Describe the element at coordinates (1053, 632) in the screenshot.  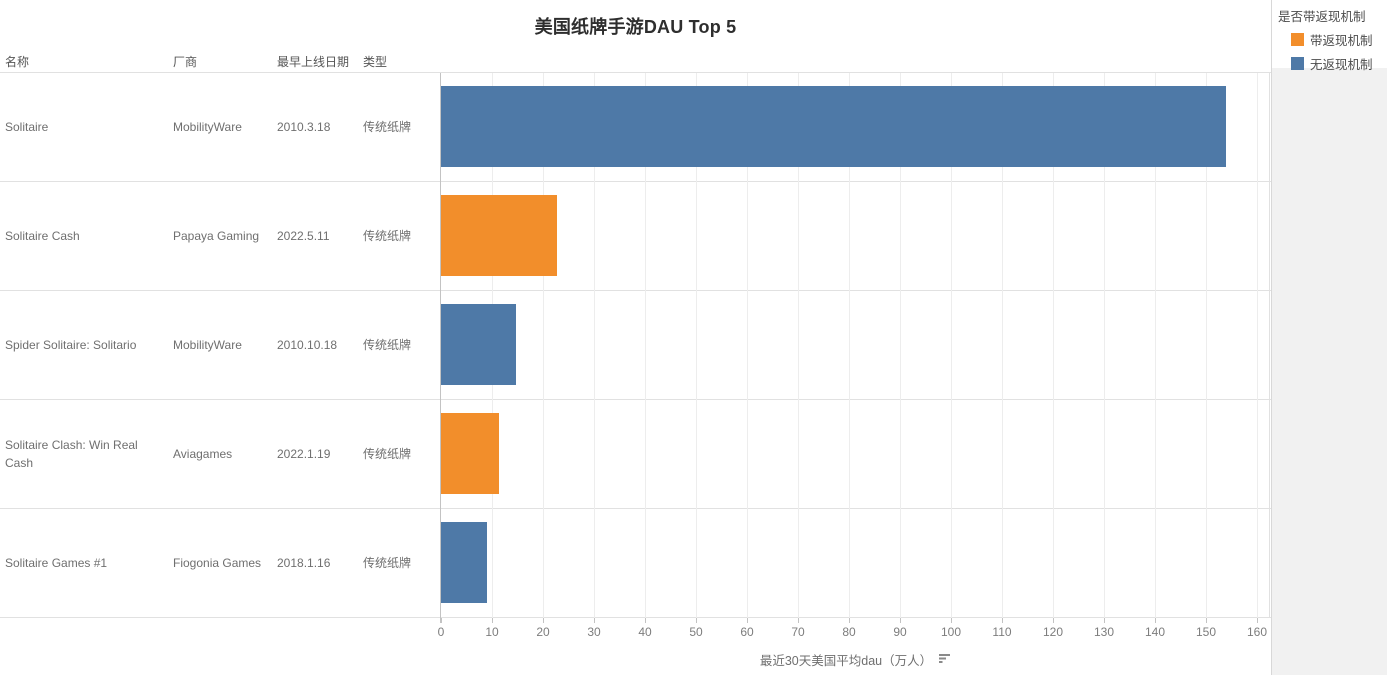
I see `x-tick-label: 120` at that location.